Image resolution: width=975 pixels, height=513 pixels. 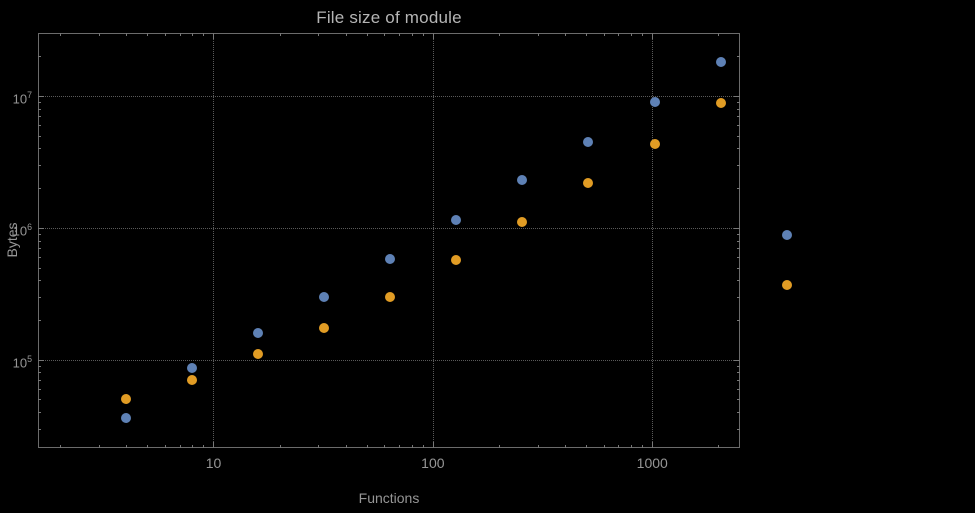 What do you see at coordinates (22, 98) in the screenshot?
I see `y-tick-label: 10⁷` at bounding box center [22, 98].